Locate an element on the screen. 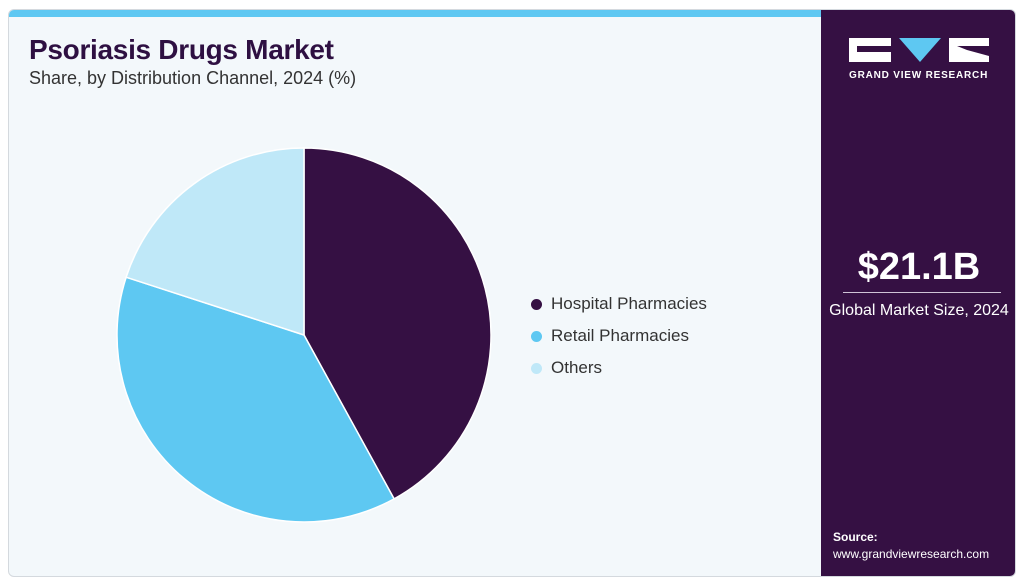 The height and width of the screenshot is (581, 1018). pie-slice-retail is located at coordinates (256, 399).